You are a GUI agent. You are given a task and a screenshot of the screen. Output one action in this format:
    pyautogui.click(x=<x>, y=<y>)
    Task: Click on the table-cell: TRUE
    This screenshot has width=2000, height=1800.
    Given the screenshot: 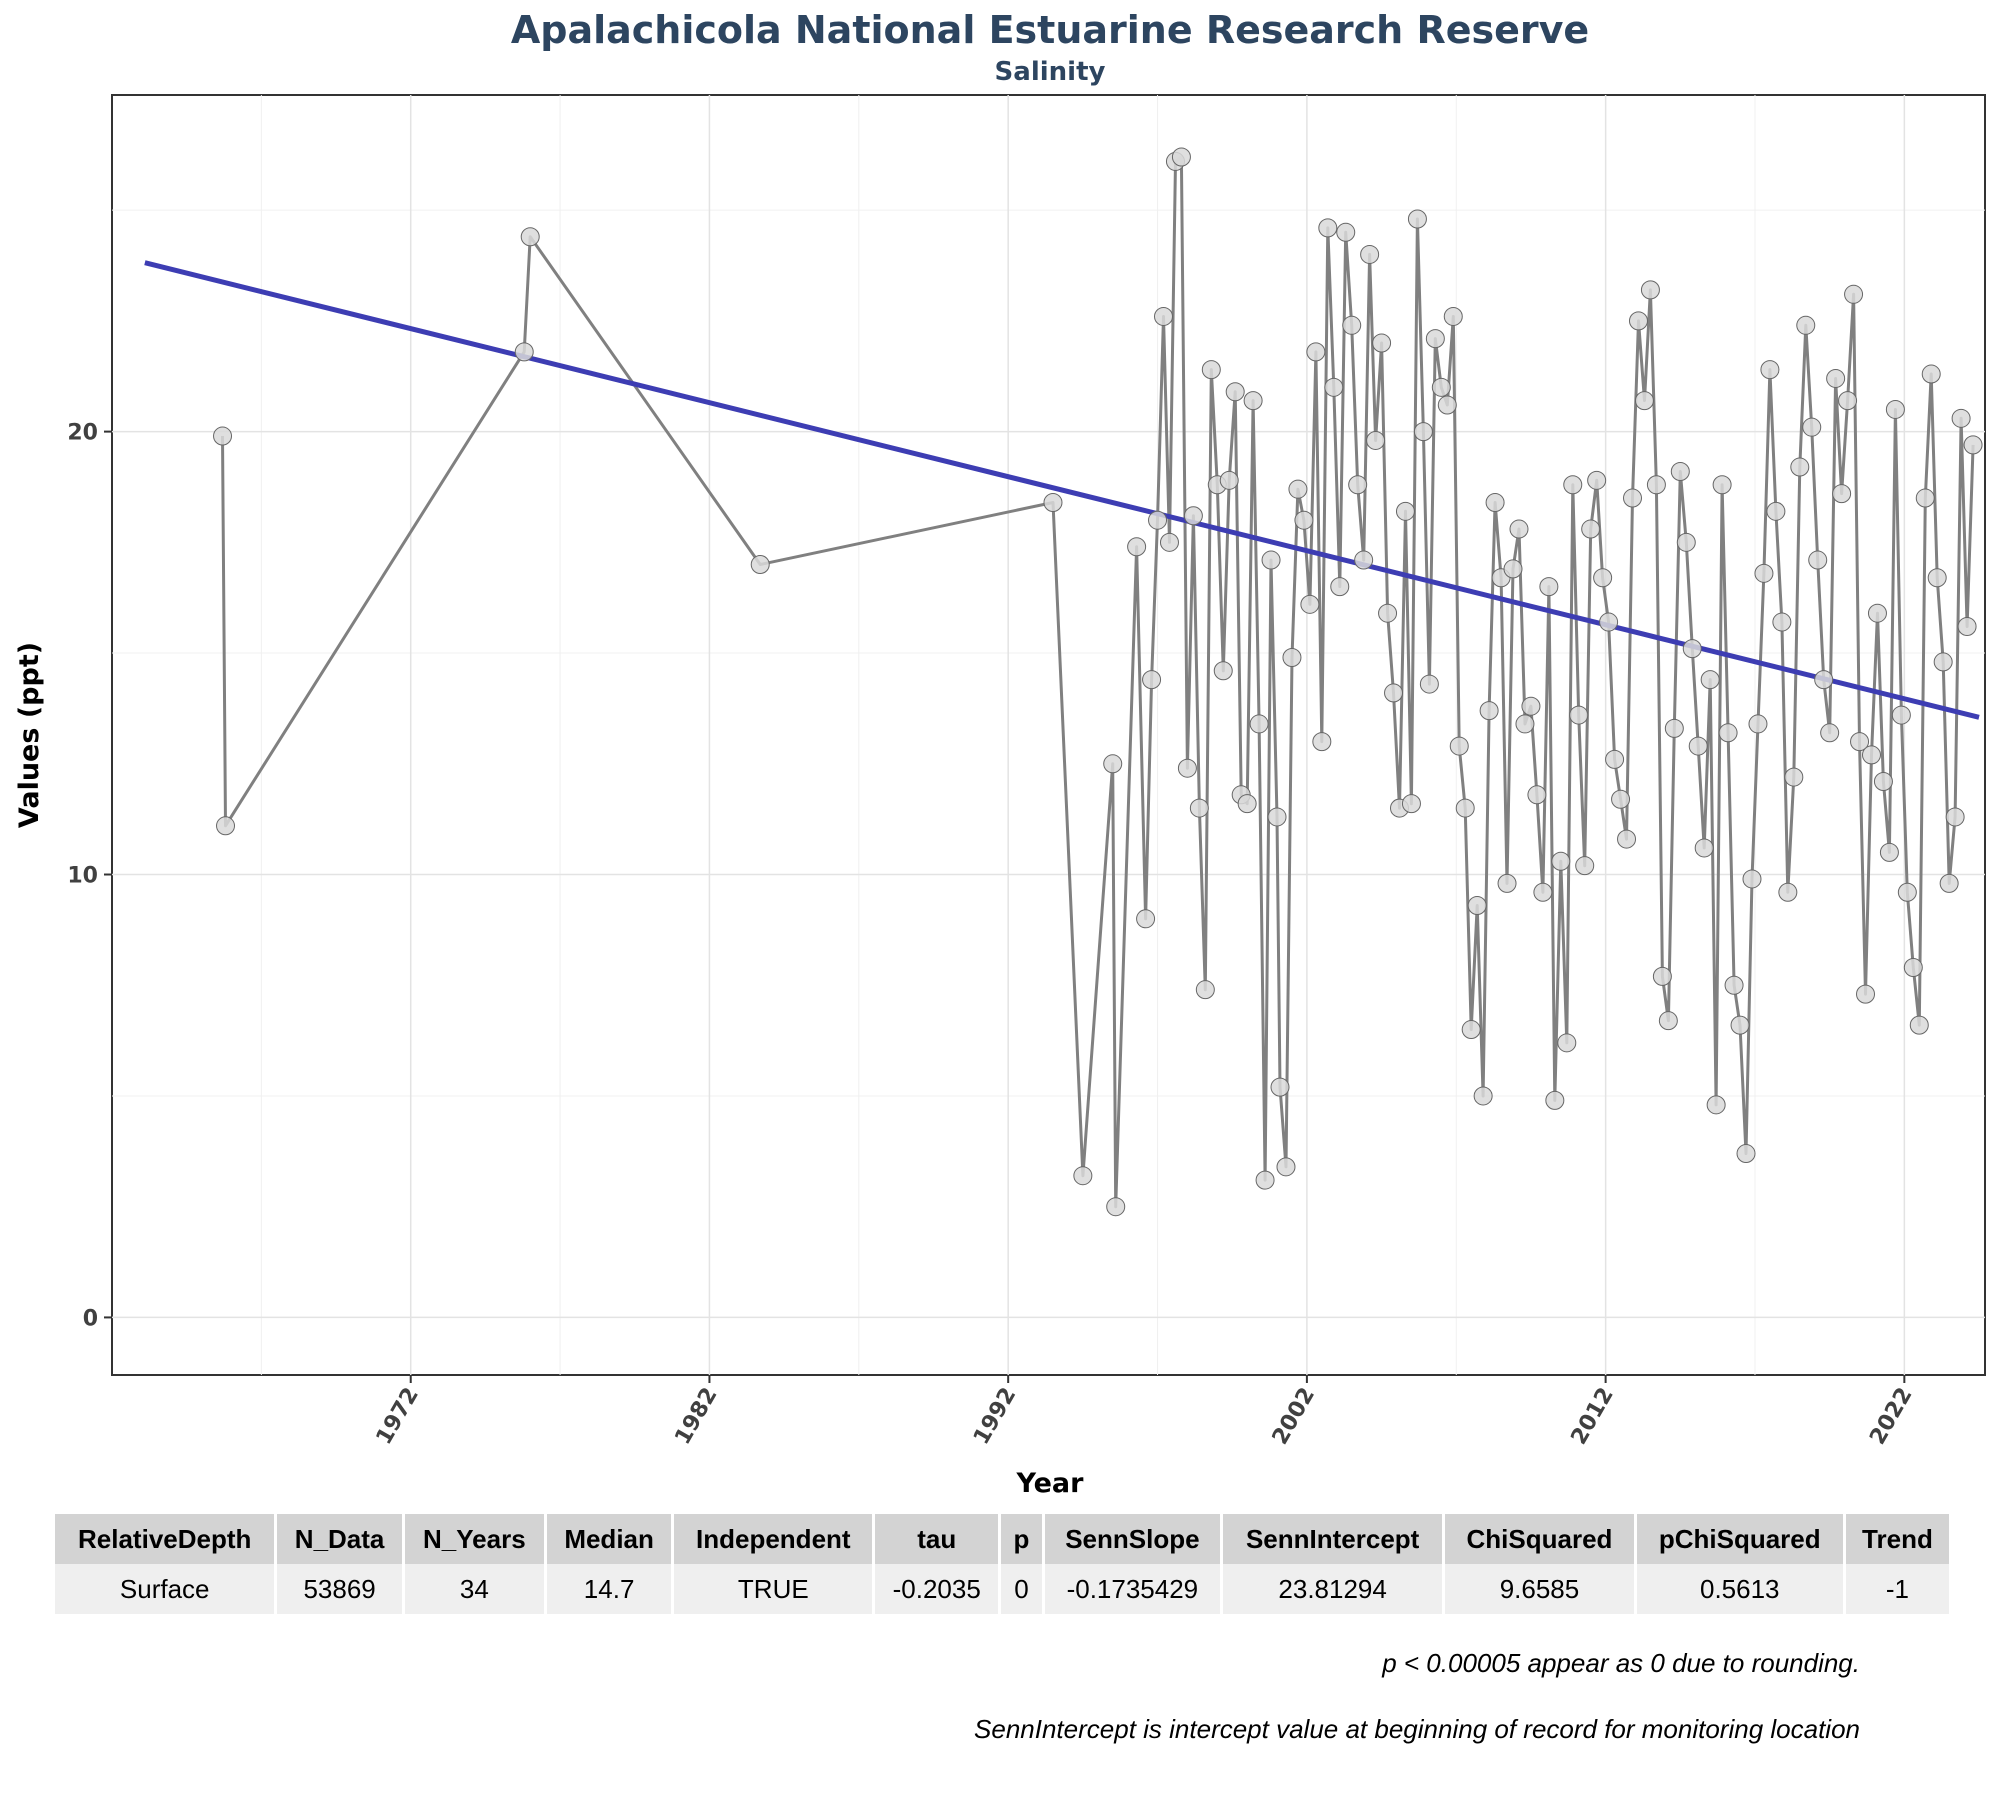 What is the action you would take?
    pyautogui.click(x=773, y=1589)
    